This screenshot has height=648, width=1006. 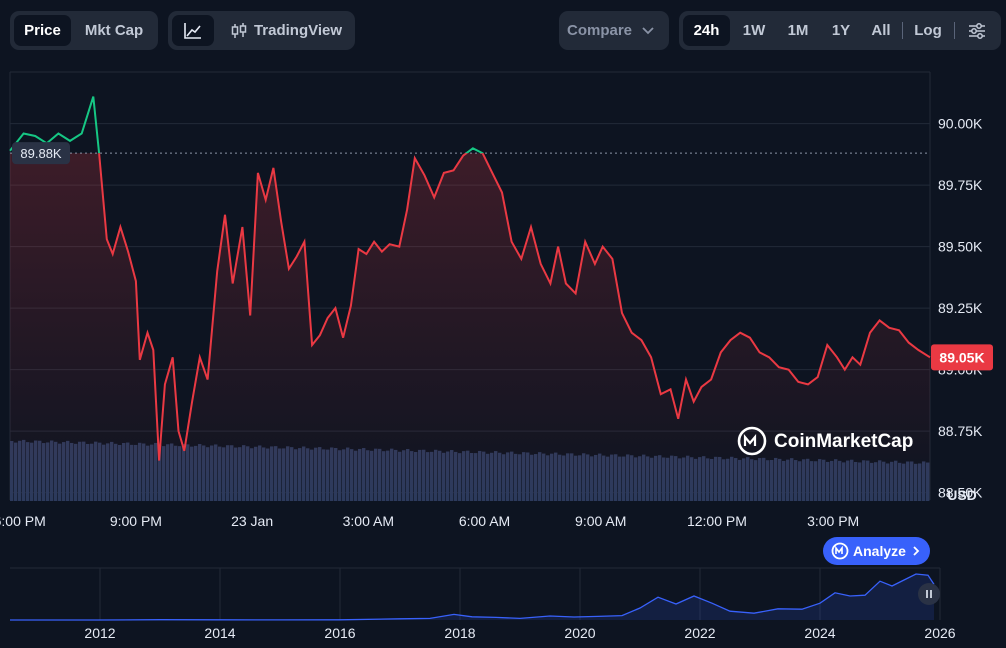 What do you see at coordinates (819, 633) in the screenshot?
I see `navigator-x-label: 2024` at bounding box center [819, 633].